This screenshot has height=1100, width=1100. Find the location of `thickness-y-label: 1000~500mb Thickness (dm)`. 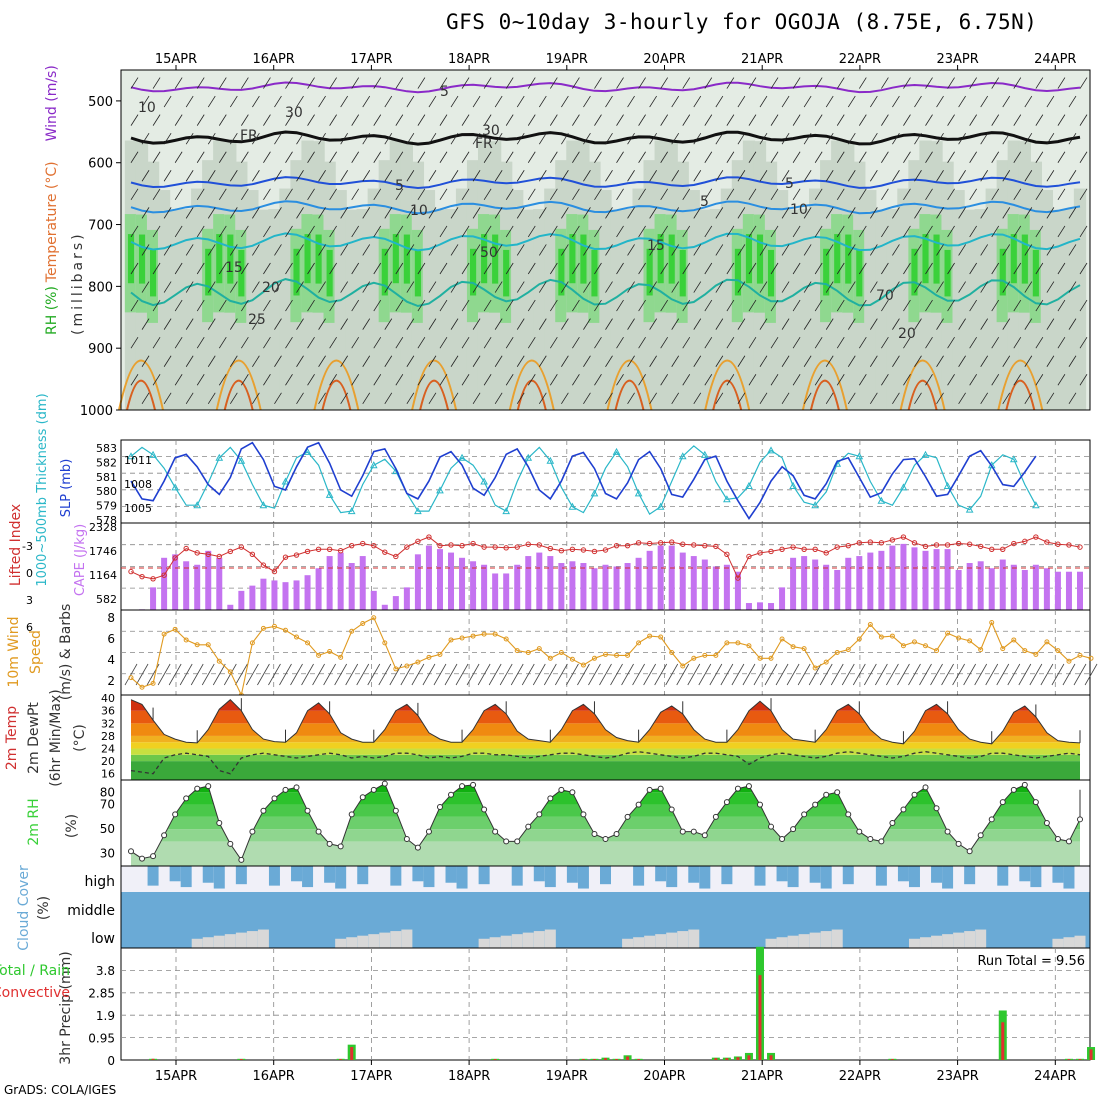

thickness-y-label: 1000~500mb Thickness (dm) is located at coordinates (42, 489).